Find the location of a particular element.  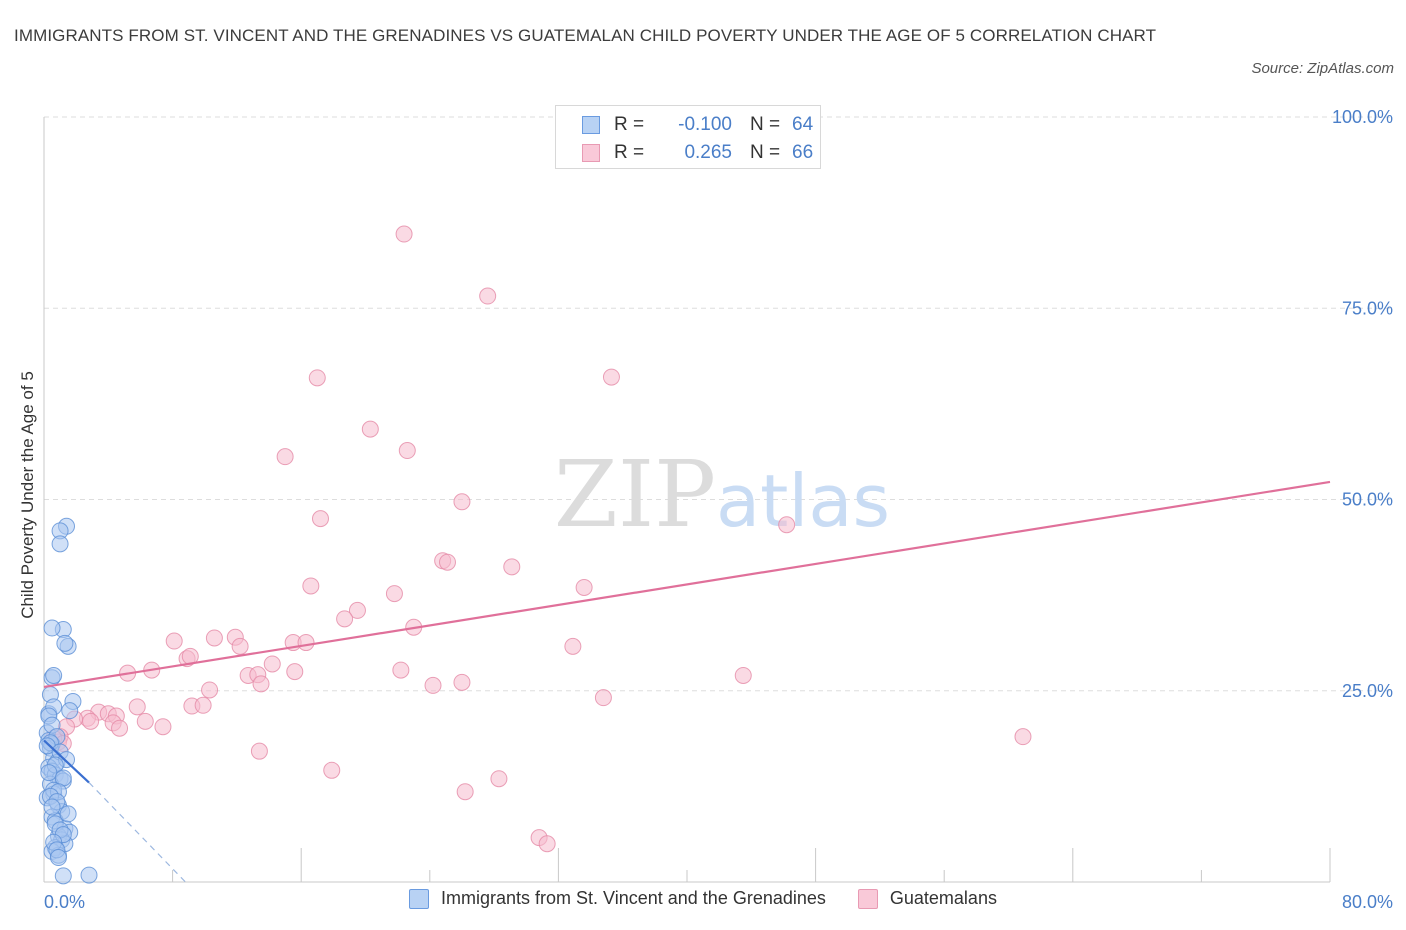

watermark-atlas: atlas is located at coordinates (803, 501).